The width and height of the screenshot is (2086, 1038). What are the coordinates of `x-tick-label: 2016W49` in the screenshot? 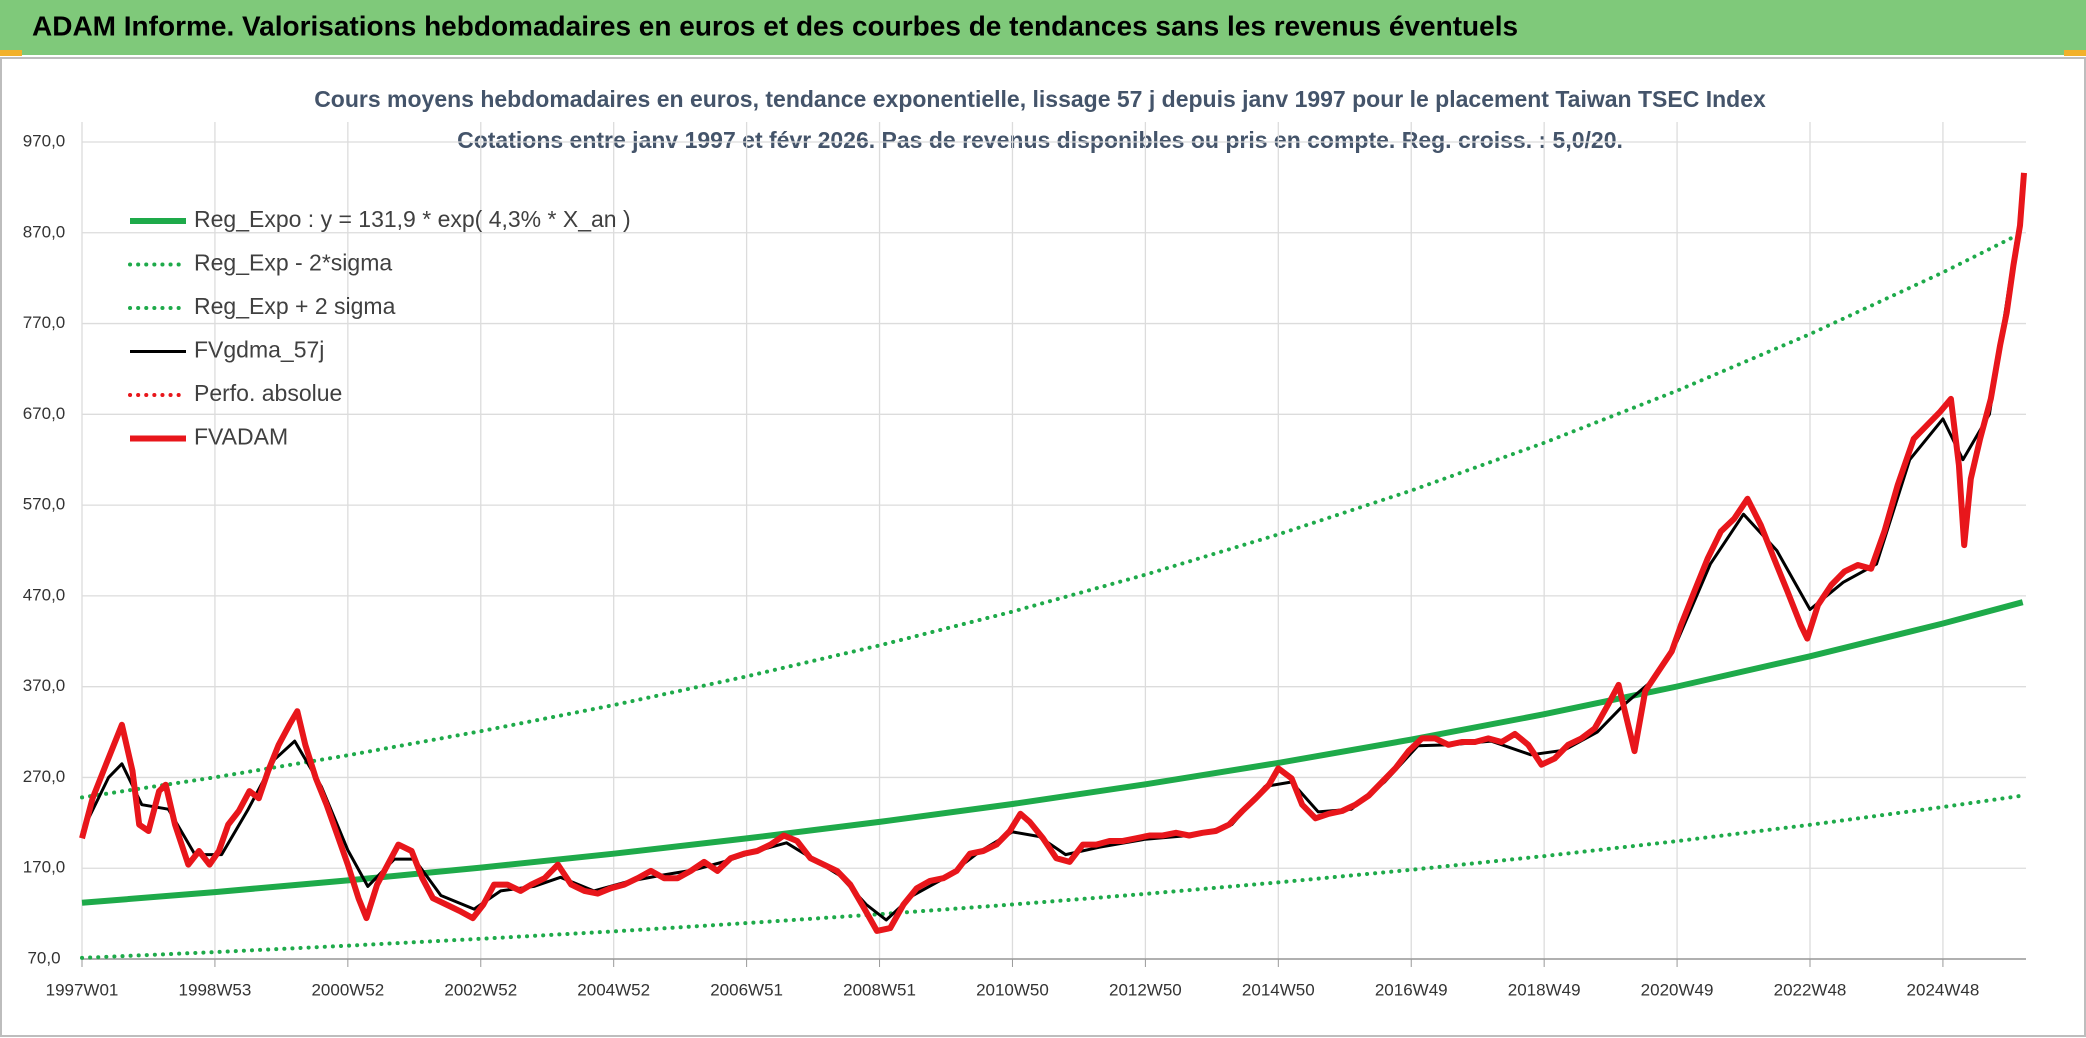 It's located at (1411, 989).